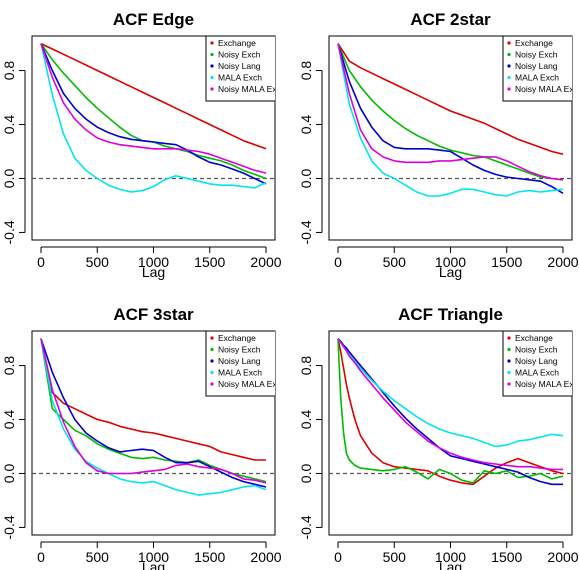  I want to click on chart-title: ACF 3star, so click(153, 314).